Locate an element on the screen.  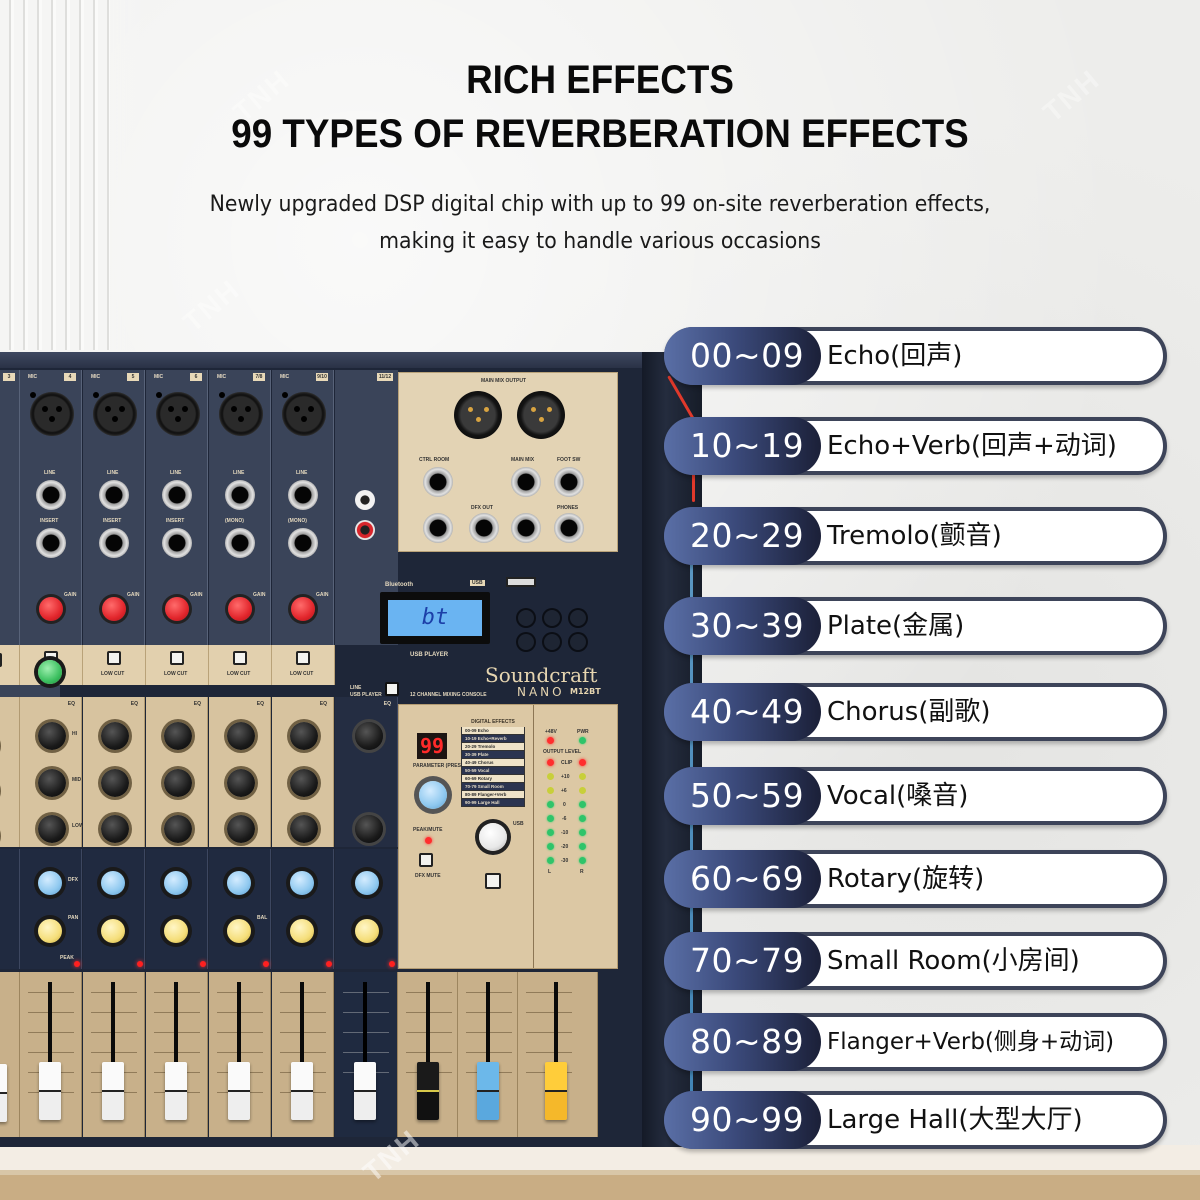
effect-name: Chorus(副歌) is located at coordinates (909, 712).